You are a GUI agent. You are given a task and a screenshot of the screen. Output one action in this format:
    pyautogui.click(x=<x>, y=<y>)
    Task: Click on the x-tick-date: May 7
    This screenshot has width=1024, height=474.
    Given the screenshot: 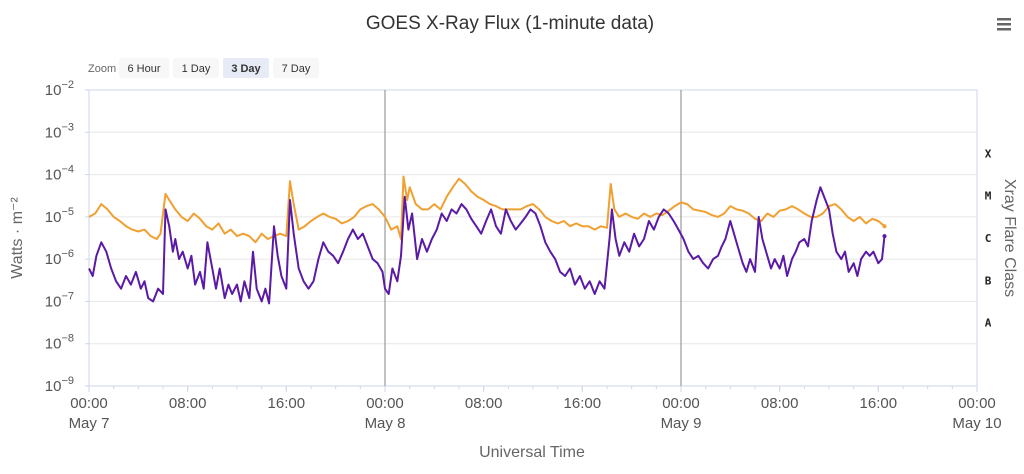 What is the action you would take?
    pyautogui.click(x=89, y=423)
    